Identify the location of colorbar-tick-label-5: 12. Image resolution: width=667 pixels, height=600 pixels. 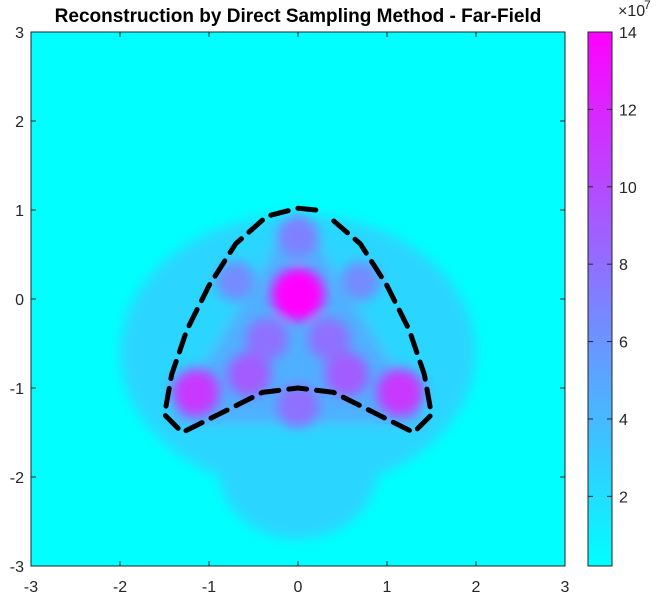
(628, 110).